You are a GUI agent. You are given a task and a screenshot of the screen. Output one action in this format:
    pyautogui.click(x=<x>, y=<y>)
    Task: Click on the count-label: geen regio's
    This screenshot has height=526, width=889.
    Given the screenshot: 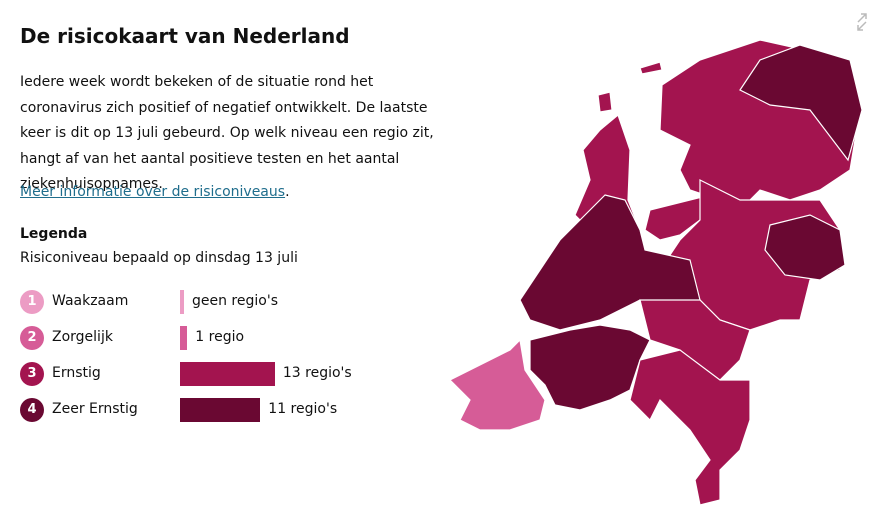 What is the action you would take?
    pyautogui.click(x=235, y=301)
    